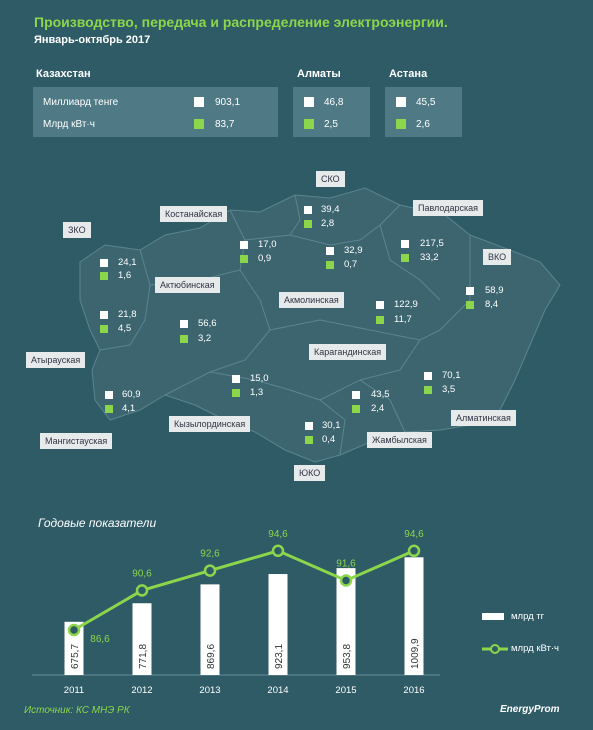  Describe the element at coordinates (63, 74) in the screenshot. I see `kz-summary-title: Казахстан` at that location.